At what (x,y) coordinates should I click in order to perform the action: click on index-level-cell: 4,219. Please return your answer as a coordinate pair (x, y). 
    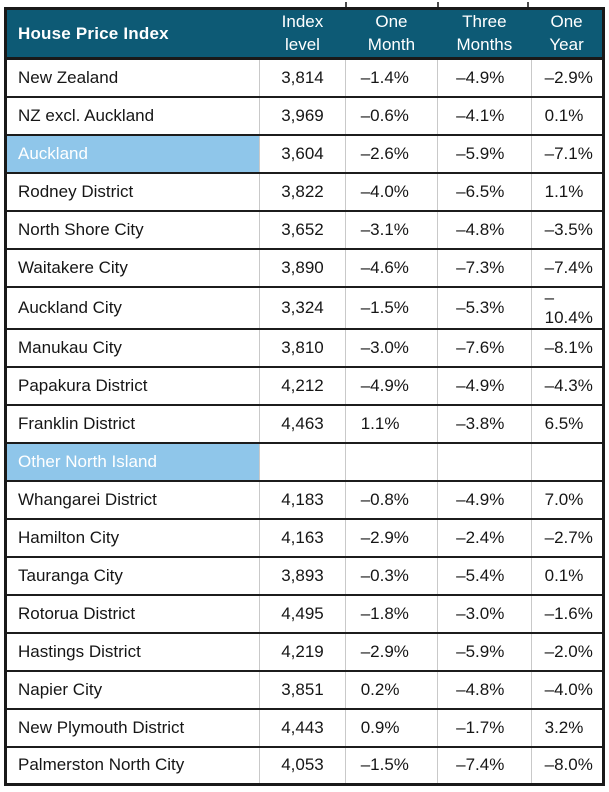
    Looking at the image, I should click on (302, 651).